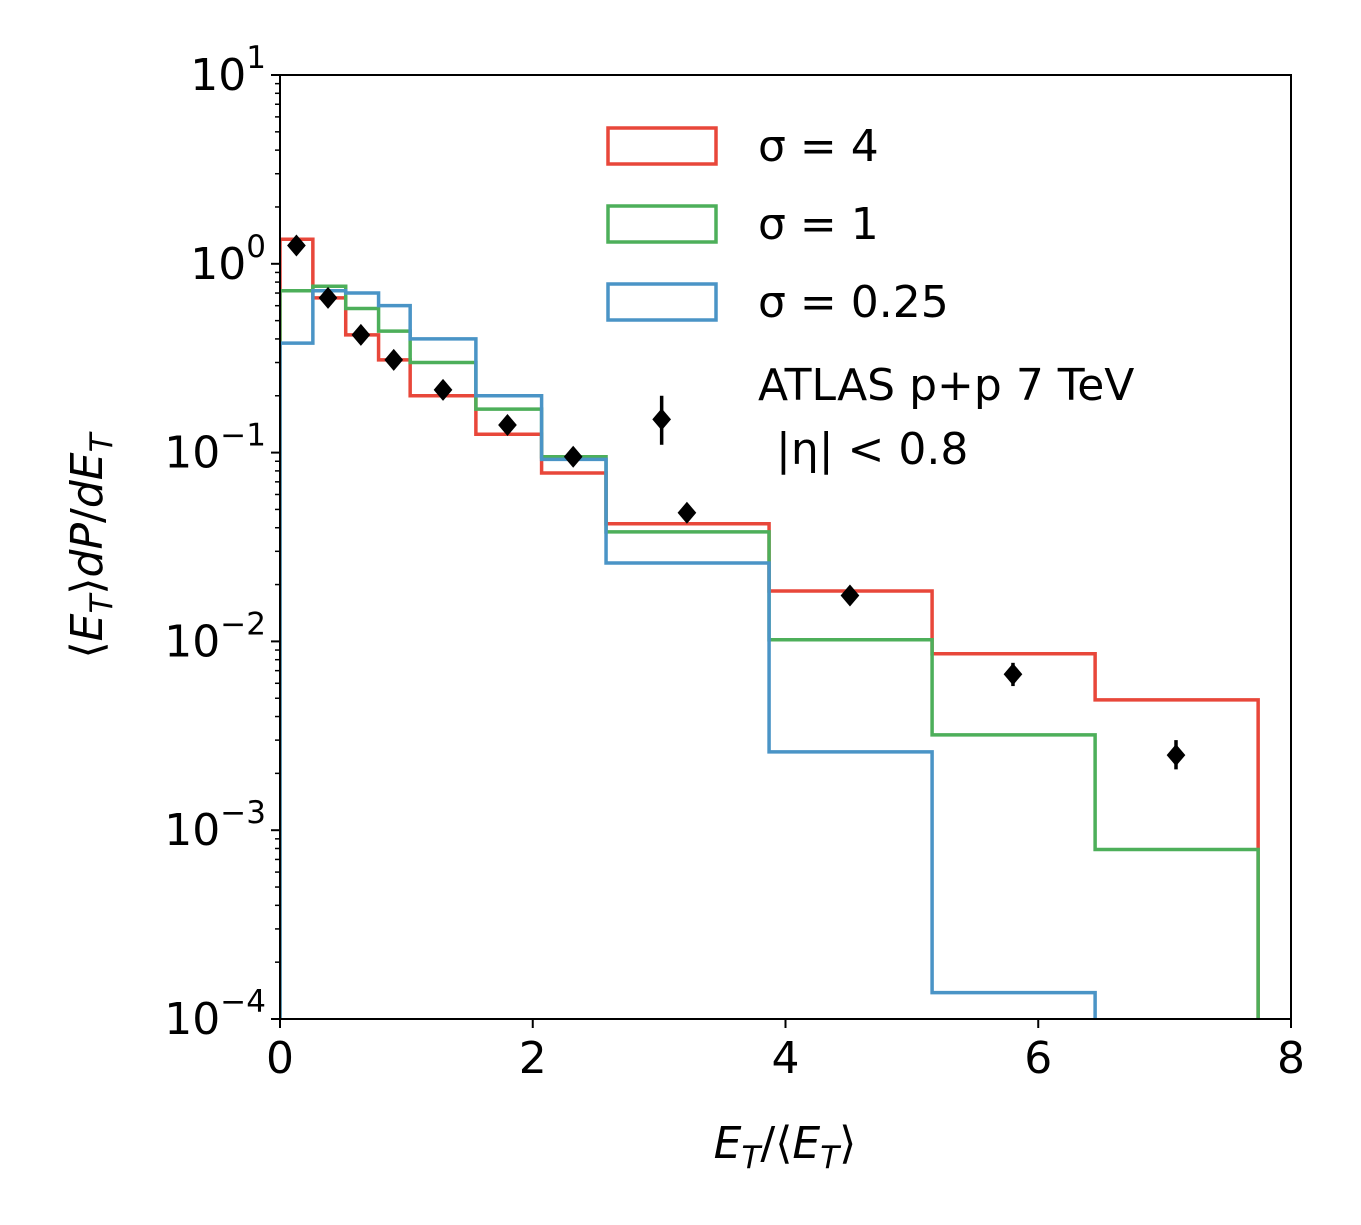 The height and width of the screenshot is (1225, 1361). I want to click on x-axis-label: ET/⟨ET⟩, so click(785, 1147).